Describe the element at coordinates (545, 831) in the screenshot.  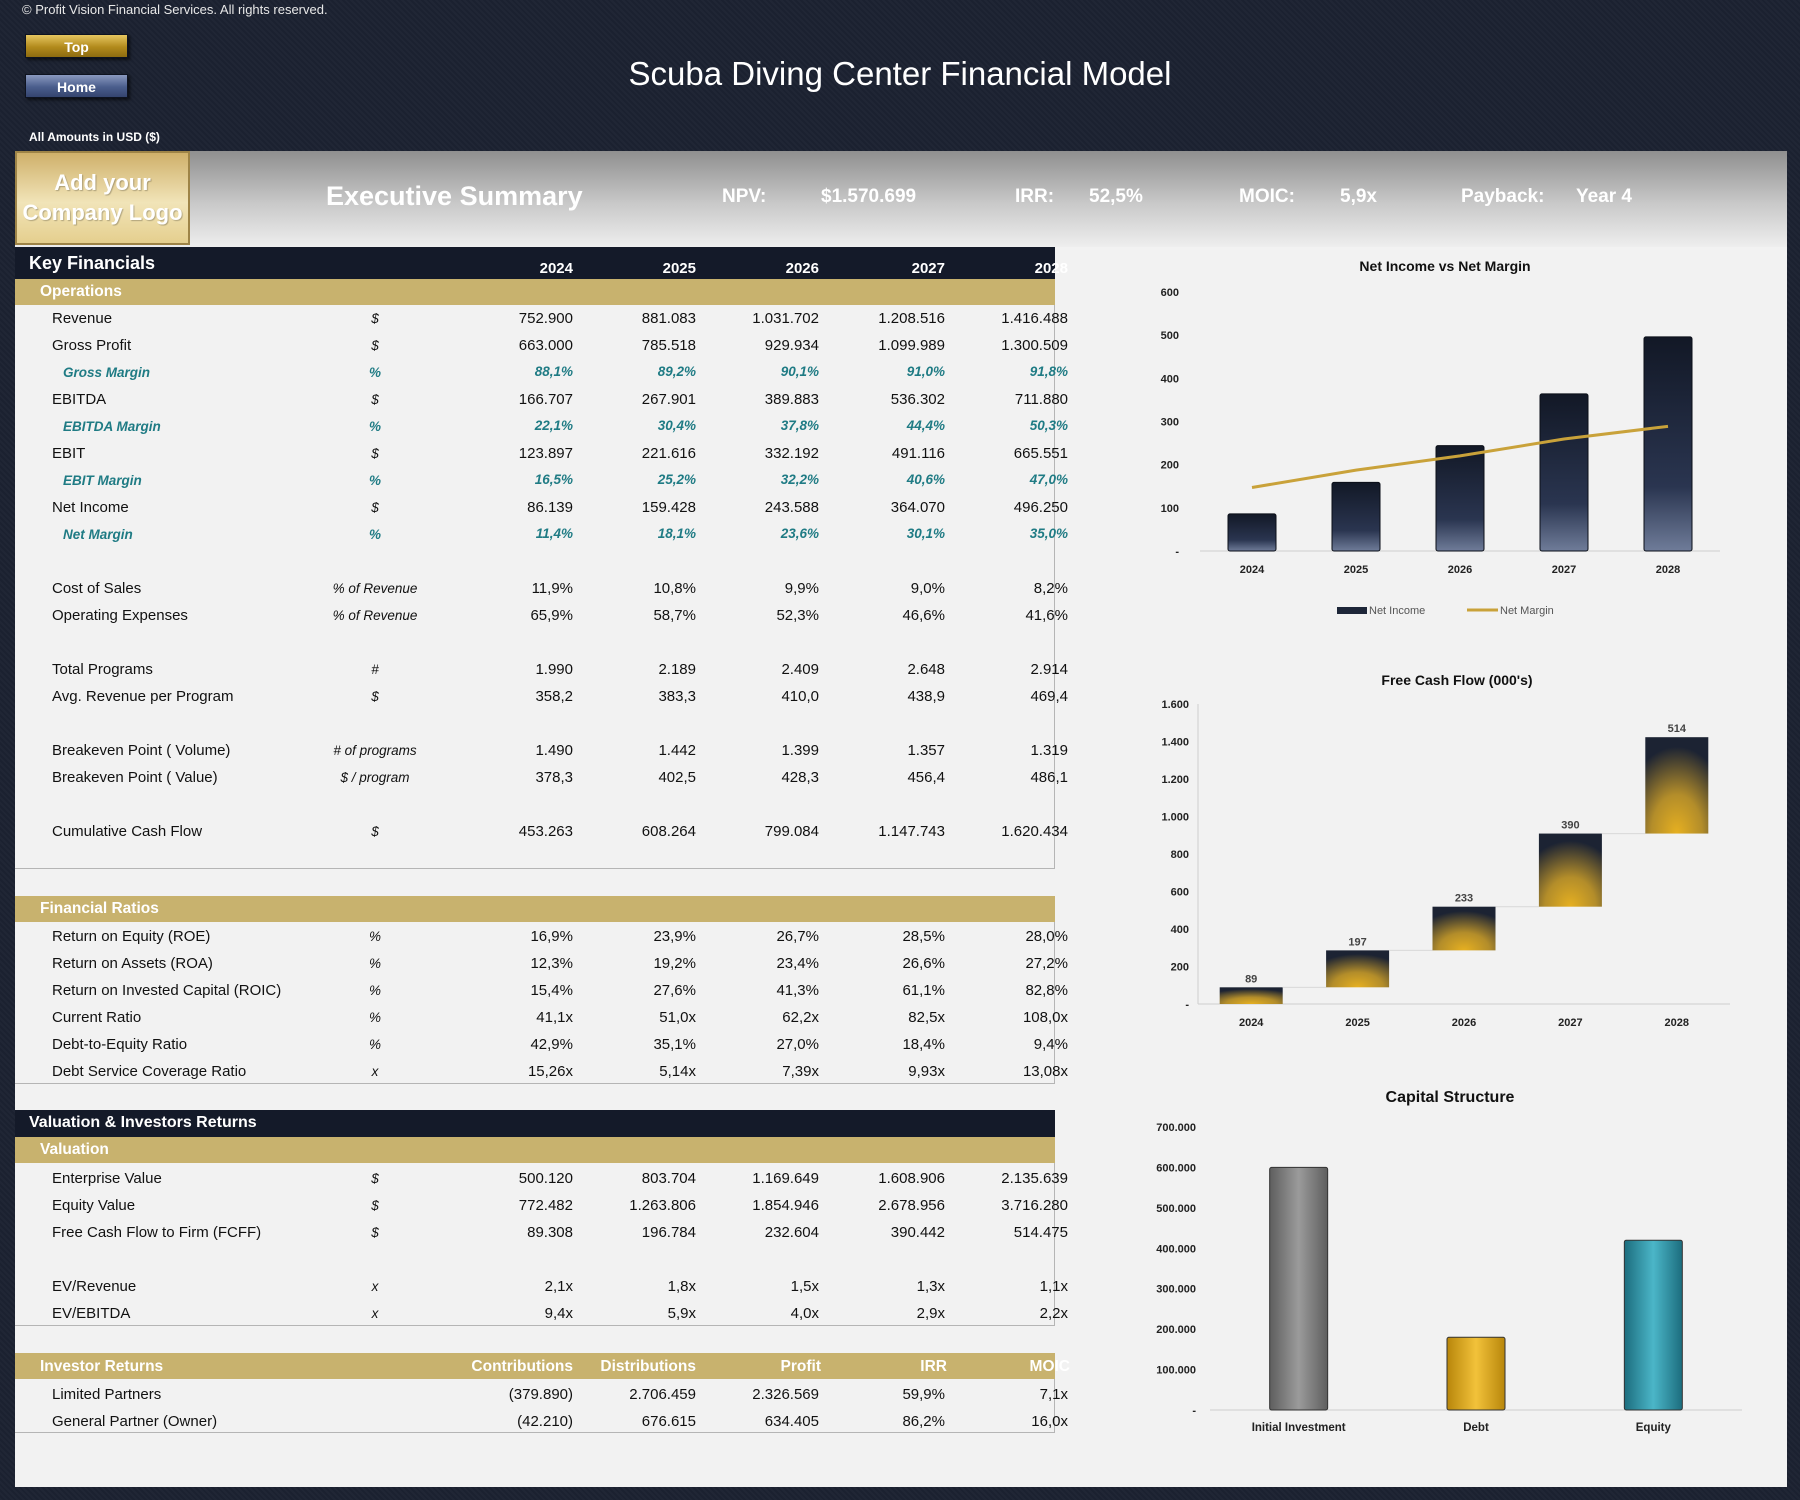
I see `table-cell: 453.263` at that location.